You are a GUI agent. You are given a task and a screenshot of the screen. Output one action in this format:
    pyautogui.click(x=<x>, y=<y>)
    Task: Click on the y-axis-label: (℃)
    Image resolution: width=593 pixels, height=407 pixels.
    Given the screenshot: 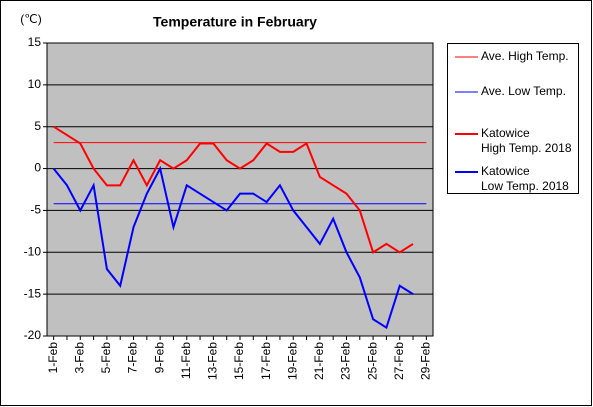 What is the action you would take?
    pyautogui.click(x=30, y=19)
    